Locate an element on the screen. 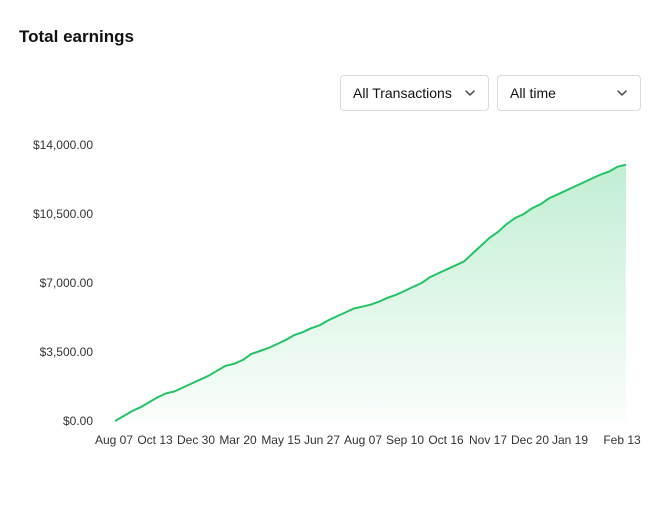 The image size is (664, 511). x-tick-label: Oct 13 is located at coordinates (155, 440).